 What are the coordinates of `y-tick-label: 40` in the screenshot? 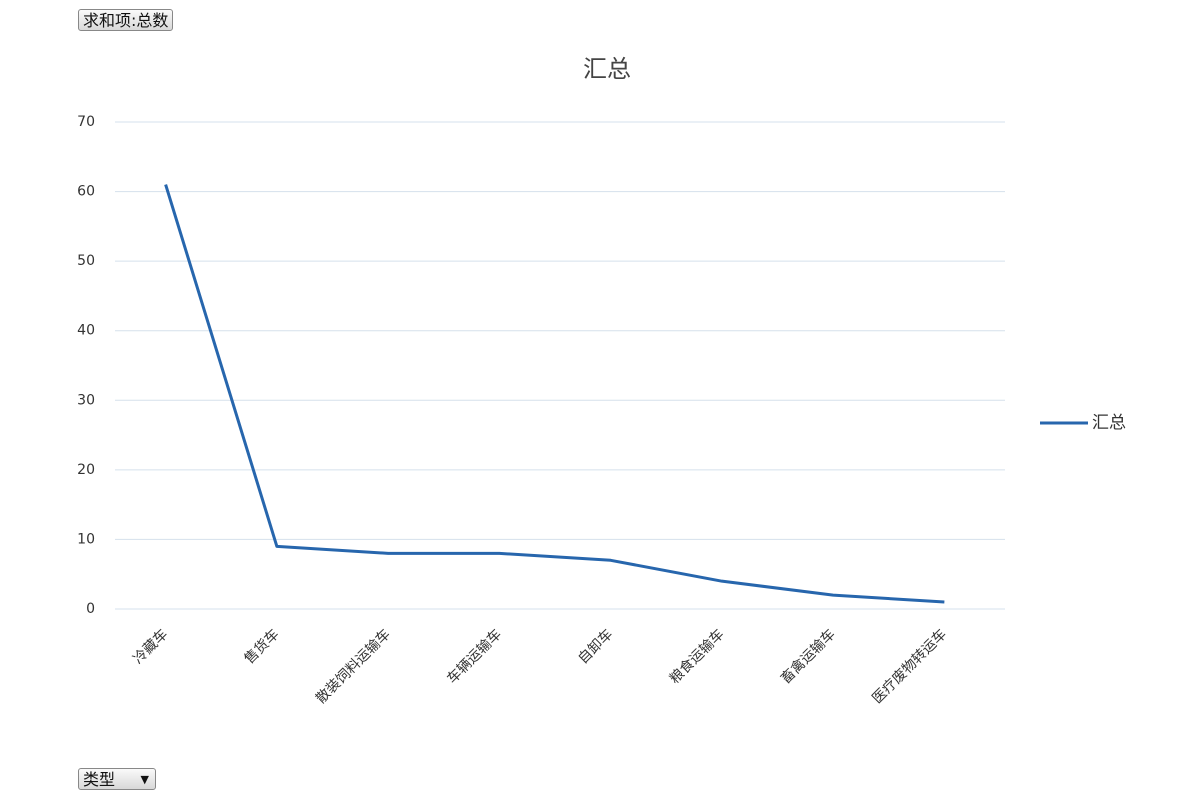 It's located at (86, 331).